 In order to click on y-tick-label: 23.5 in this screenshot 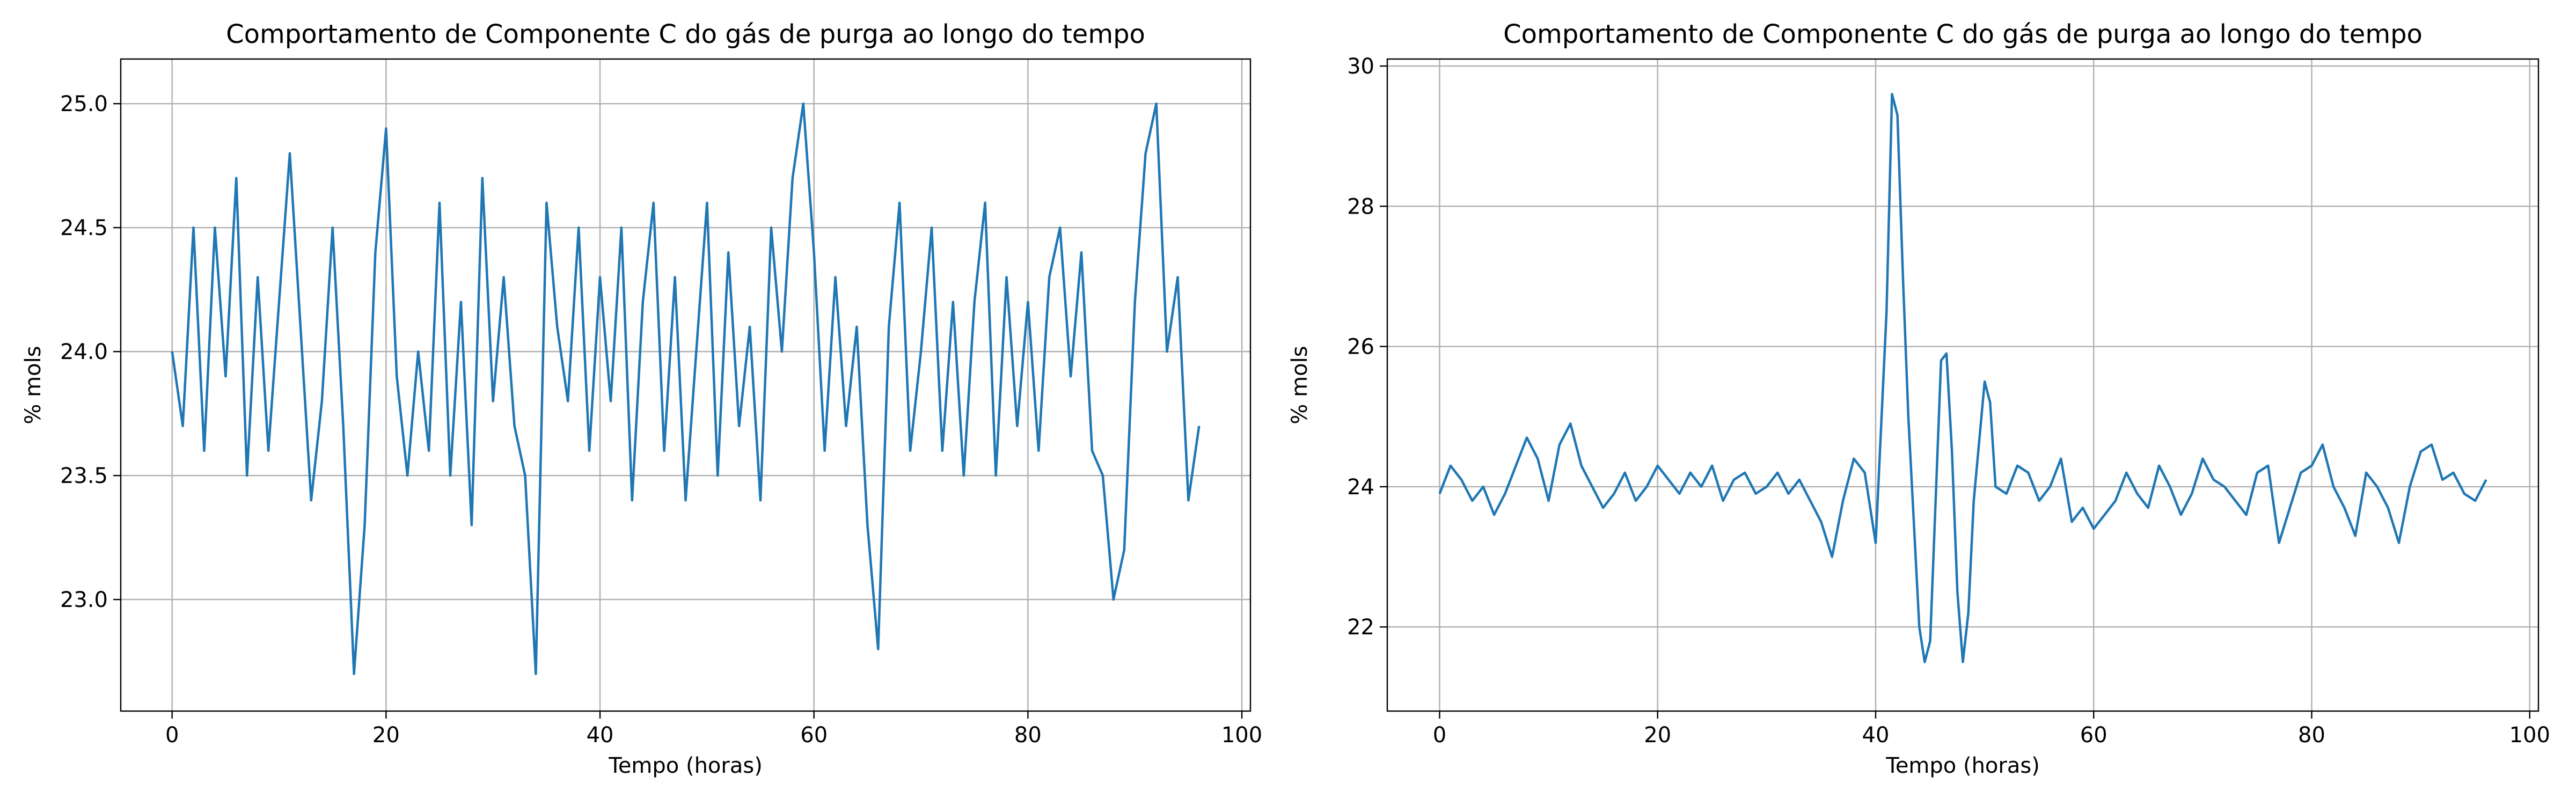, I will do `click(84, 476)`.